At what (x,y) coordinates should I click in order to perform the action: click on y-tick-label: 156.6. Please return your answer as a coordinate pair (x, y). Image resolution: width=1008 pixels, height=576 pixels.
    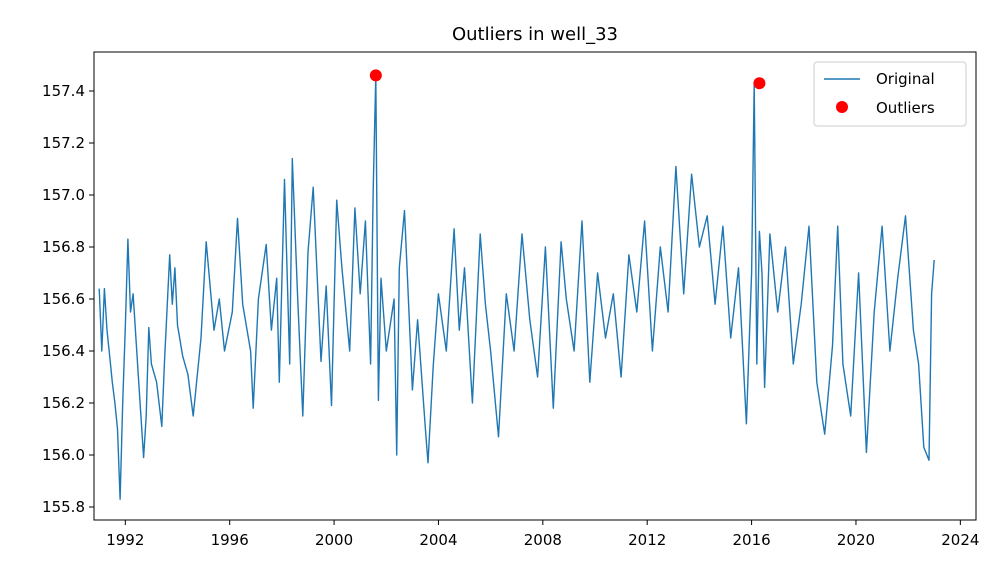
    Looking at the image, I should click on (63, 299).